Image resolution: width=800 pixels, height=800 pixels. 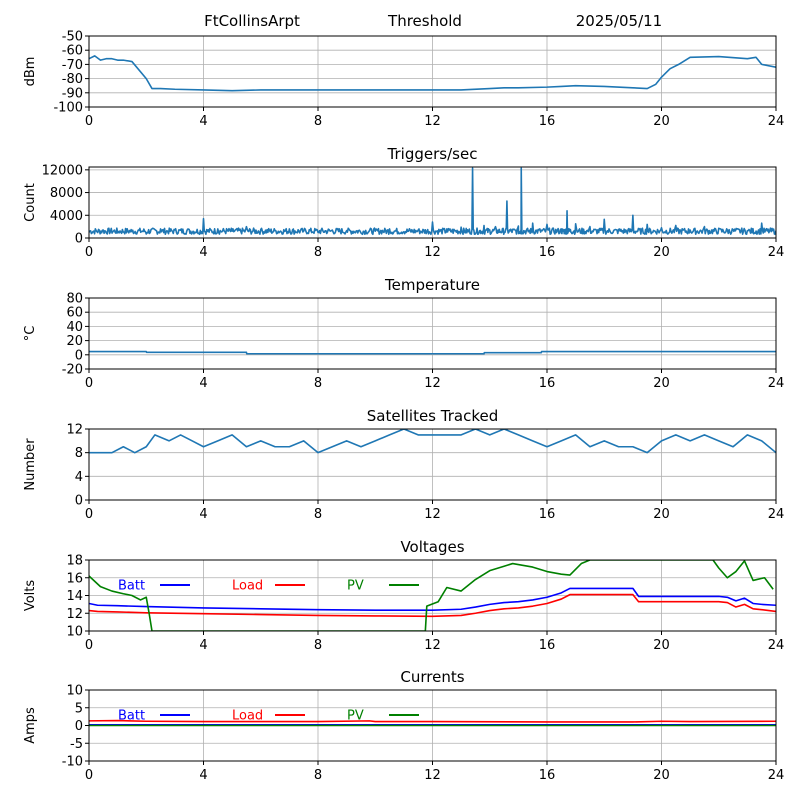 I want to click on temperature-series-0-line, so click(x=432, y=352).